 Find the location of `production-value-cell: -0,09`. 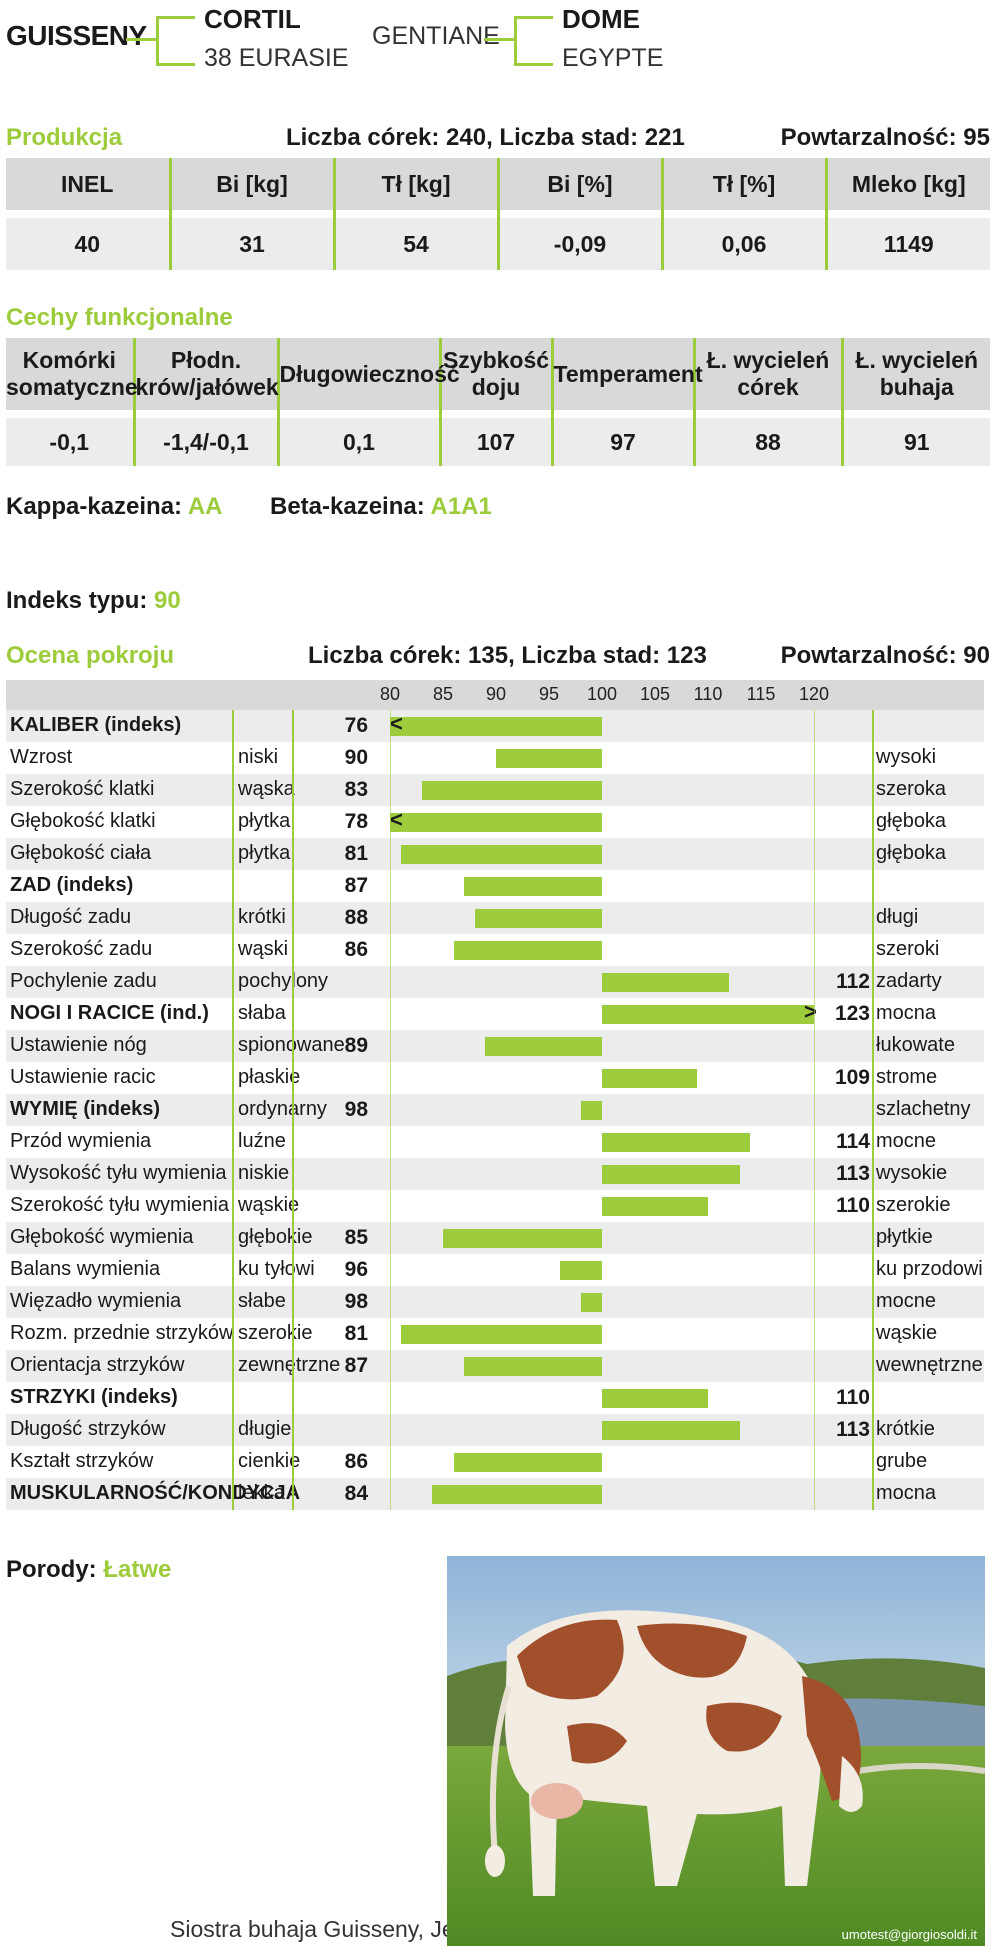

production-value-cell: -0,09 is located at coordinates (579, 244).